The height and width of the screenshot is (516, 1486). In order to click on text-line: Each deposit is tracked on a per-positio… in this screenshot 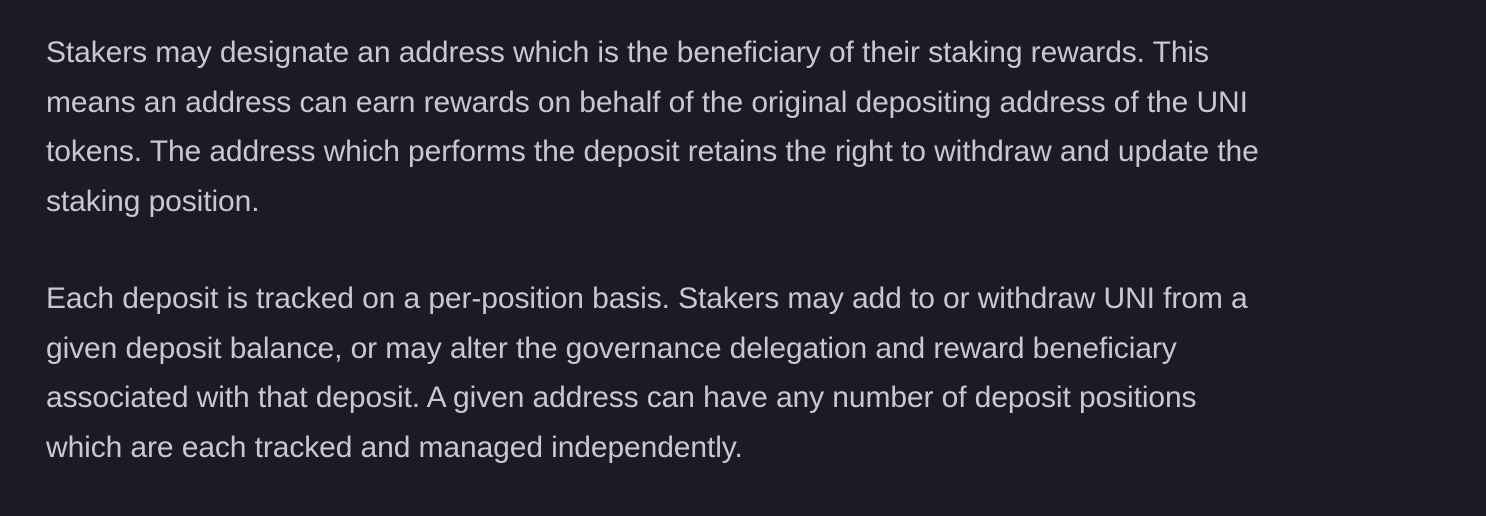, I will do `click(647, 298)`.